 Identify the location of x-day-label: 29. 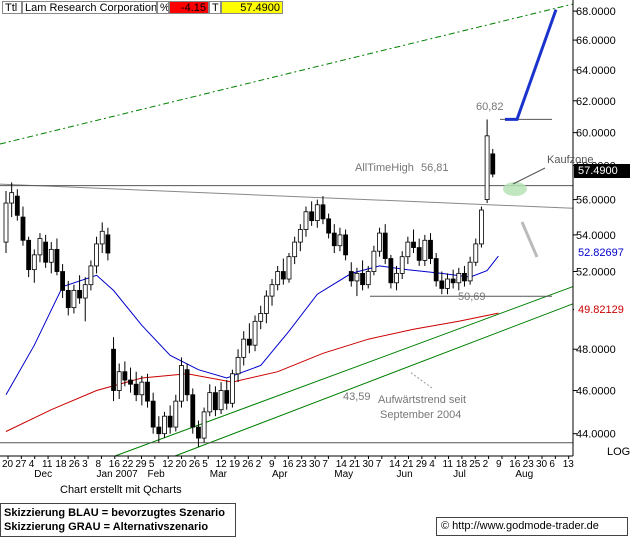
(422, 464).